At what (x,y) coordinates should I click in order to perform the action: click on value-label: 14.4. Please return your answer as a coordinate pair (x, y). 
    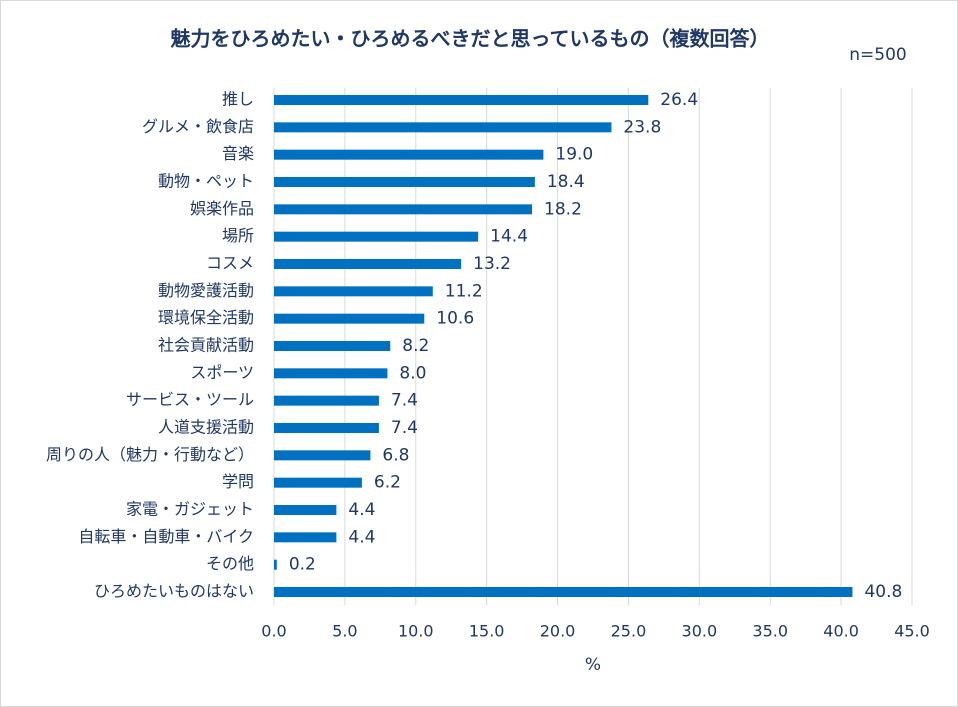
    Looking at the image, I should click on (509, 237).